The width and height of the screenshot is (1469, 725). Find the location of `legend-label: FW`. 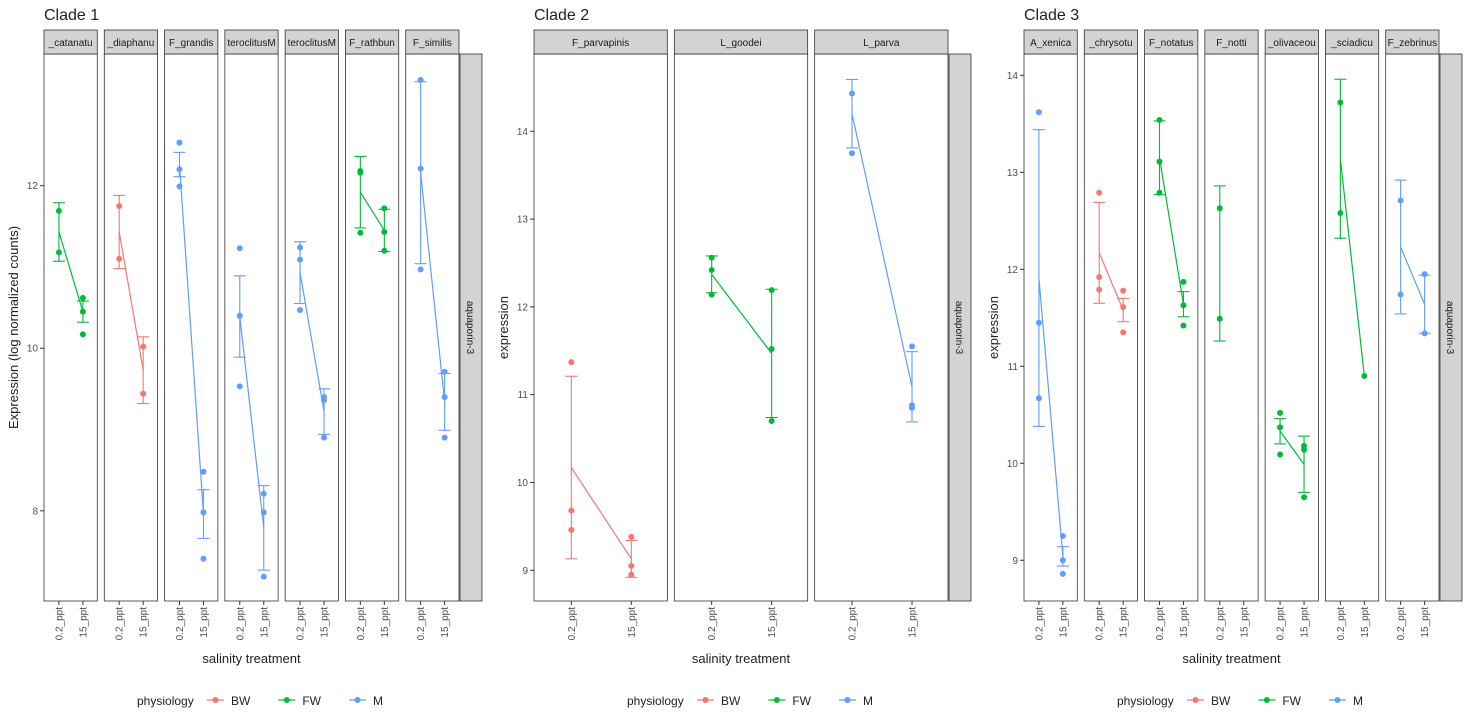

legend-label: FW is located at coordinates (1291, 701).